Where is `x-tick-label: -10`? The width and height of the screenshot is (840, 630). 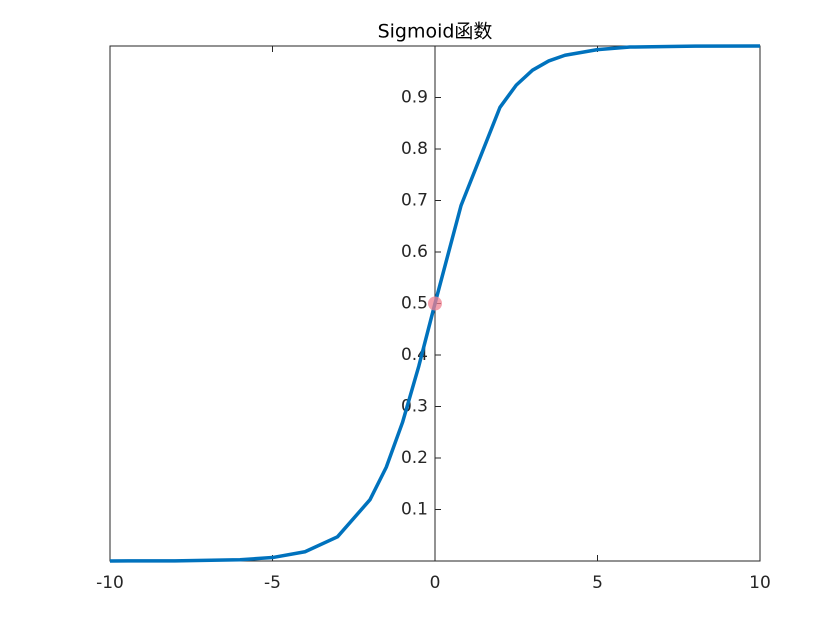 x-tick-label: -10 is located at coordinates (110, 583).